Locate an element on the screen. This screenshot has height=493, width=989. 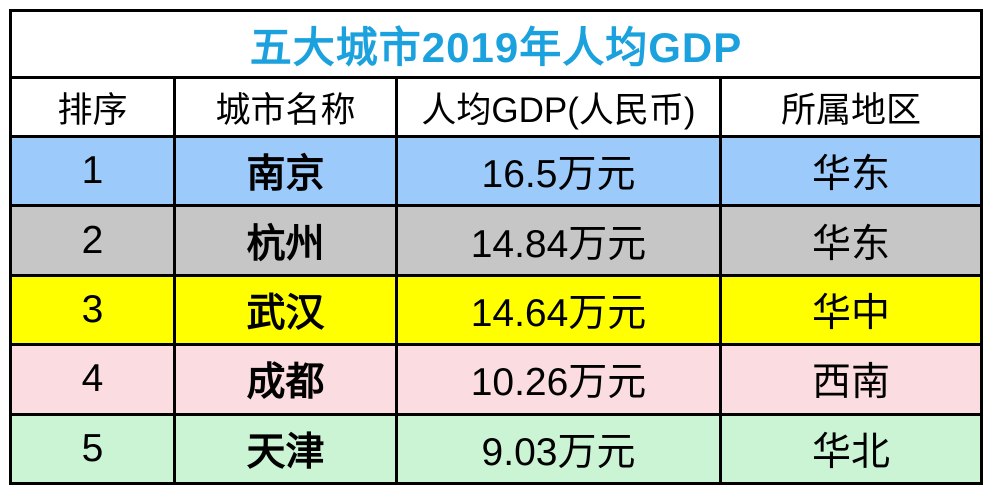
rank-cell: 5 is located at coordinates (92, 449).